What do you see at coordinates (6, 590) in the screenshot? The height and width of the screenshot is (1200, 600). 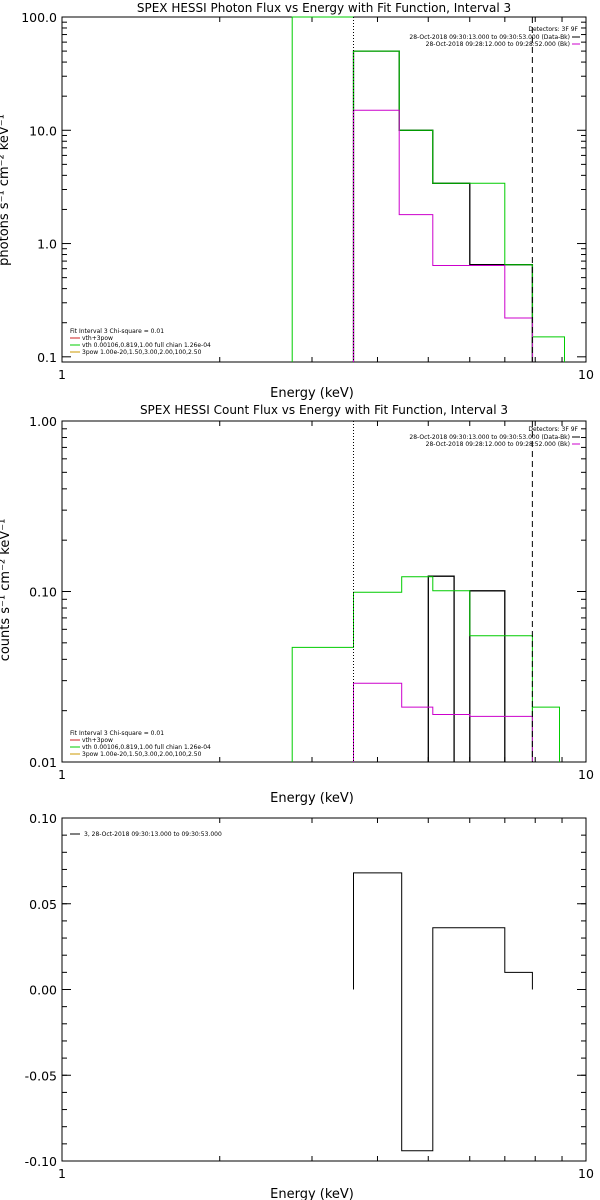 I see `y-axis-label: counts s⁻¹ cm⁻² keV⁻¹` at bounding box center [6, 590].